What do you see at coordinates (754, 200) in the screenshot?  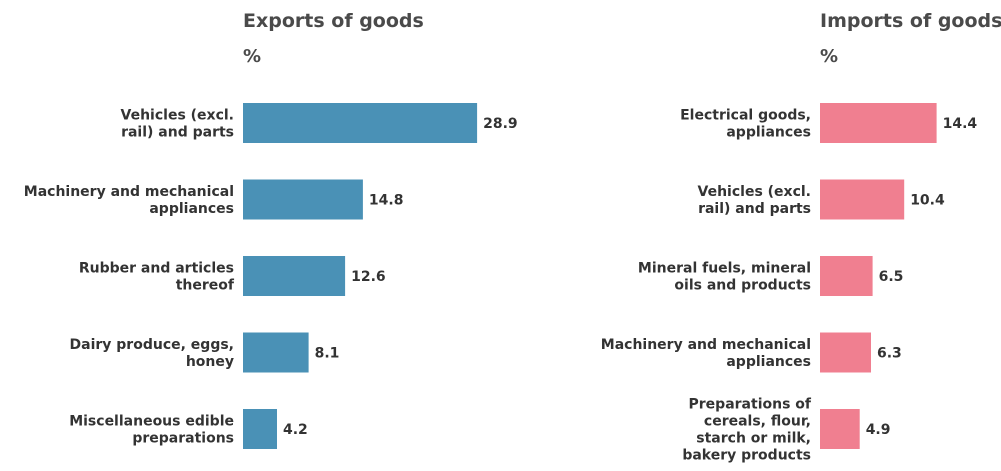 I see `imports-category-label-2: Vehicles (excl. rail) and parts` at bounding box center [754, 200].